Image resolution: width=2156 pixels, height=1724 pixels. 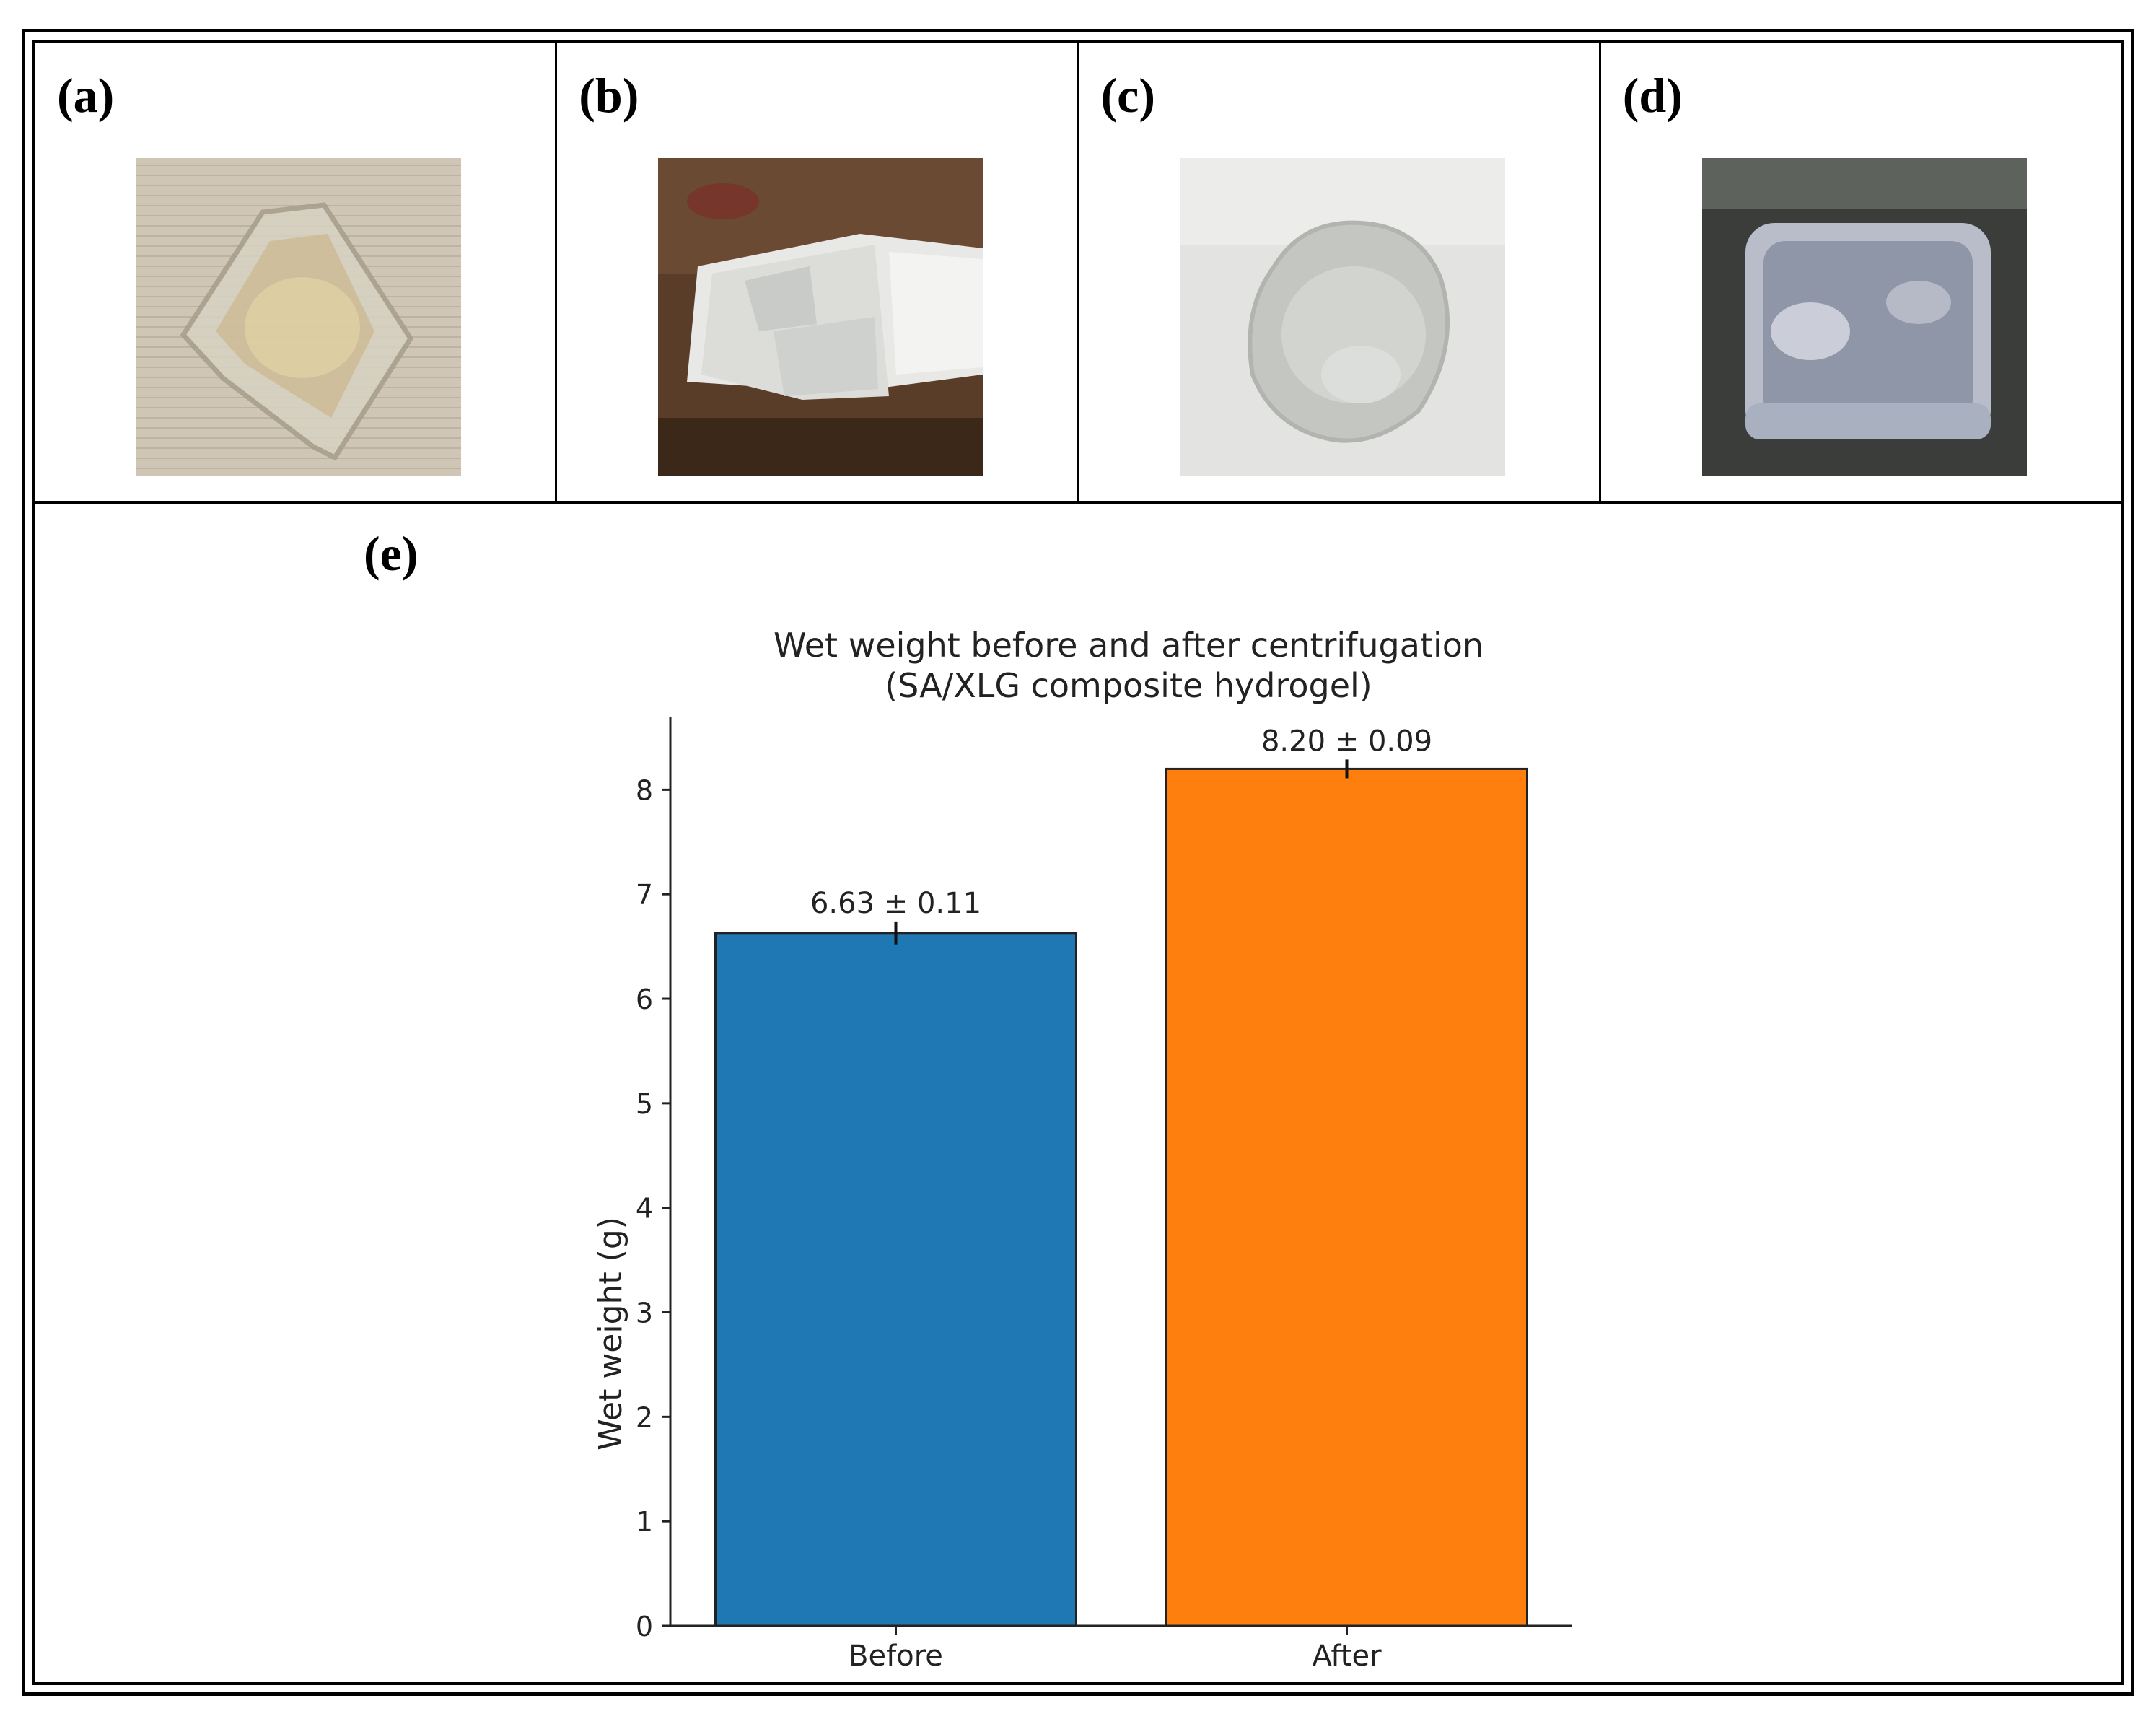 I want to click on panel-d-label: (d), so click(x=1652, y=95).